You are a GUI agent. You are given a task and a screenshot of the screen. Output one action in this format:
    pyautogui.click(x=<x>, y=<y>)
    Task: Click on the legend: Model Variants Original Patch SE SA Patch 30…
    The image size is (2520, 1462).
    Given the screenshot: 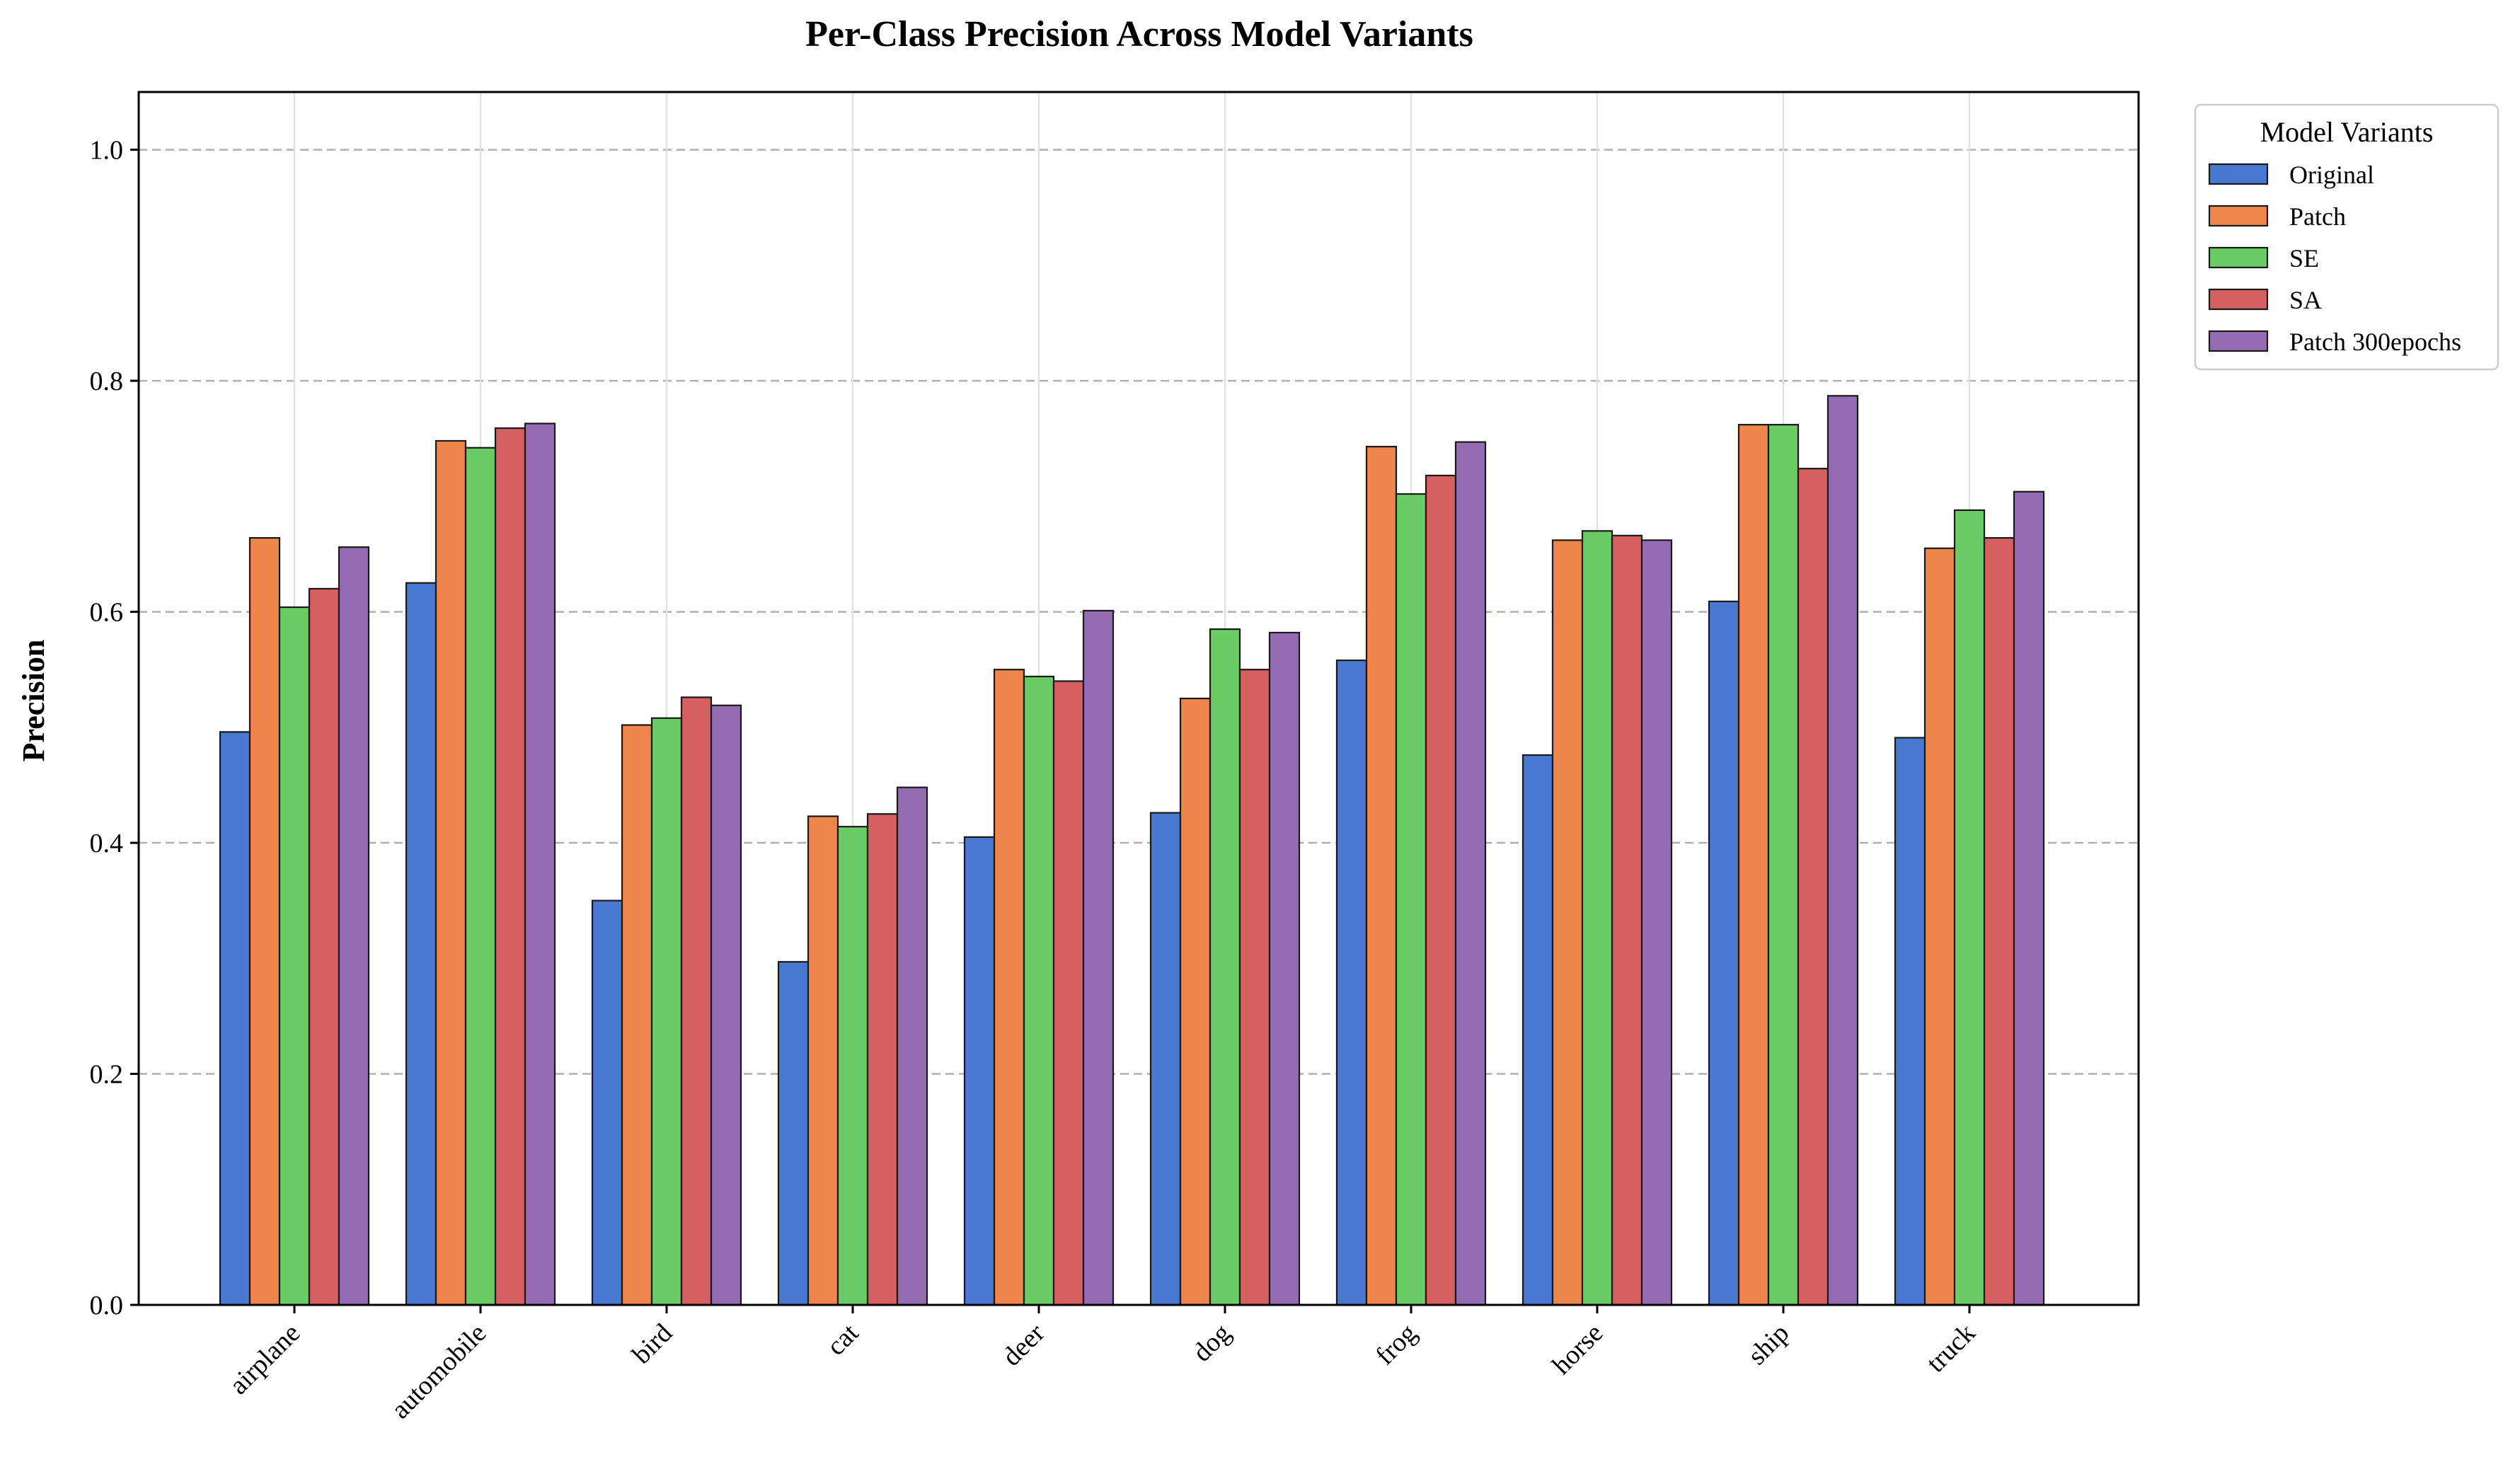 What is the action you would take?
    pyautogui.click(x=2346, y=237)
    